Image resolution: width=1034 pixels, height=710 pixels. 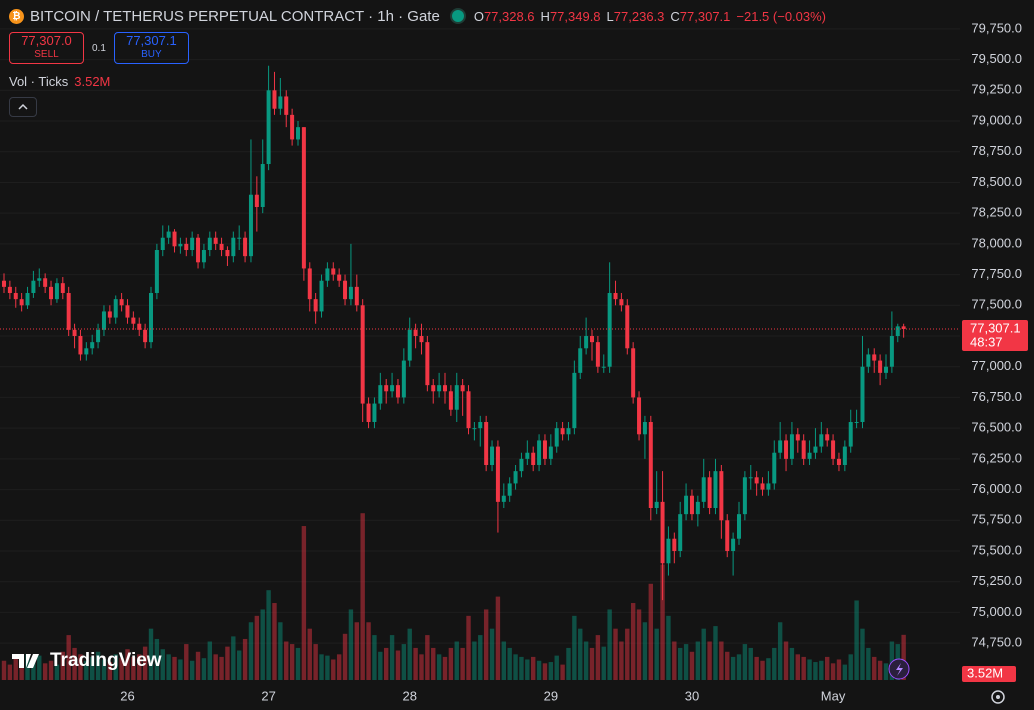 What do you see at coordinates (996, 488) in the screenshot?
I see `y-tick-label: 76,000.0` at bounding box center [996, 488].